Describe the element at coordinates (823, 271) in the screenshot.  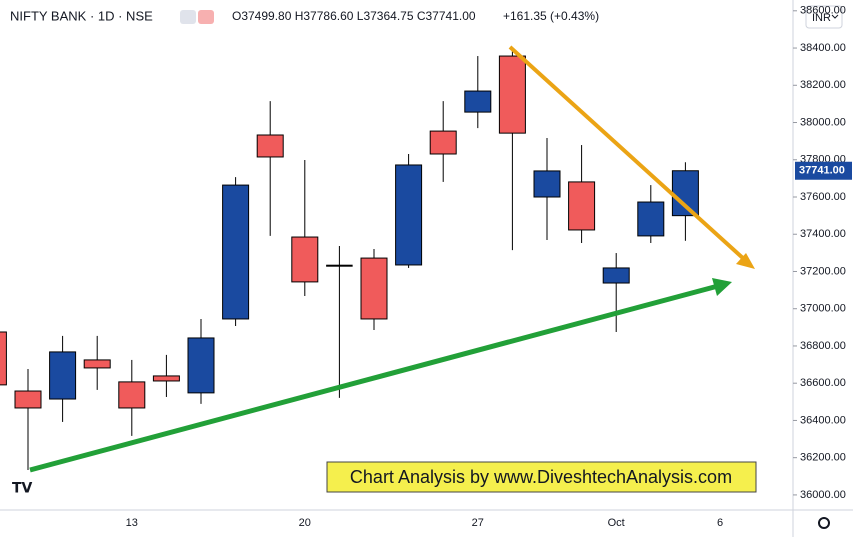
I see `y-tick-label: 37200.00` at that location.